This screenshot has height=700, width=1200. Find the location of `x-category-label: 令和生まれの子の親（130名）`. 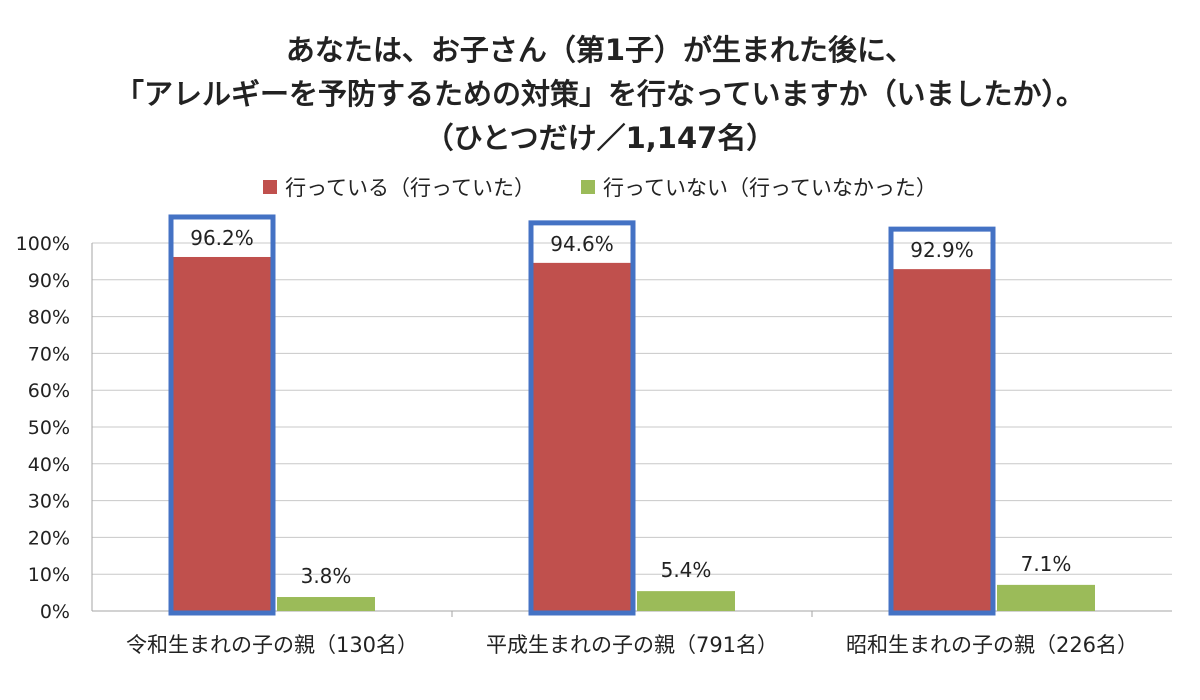

x-category-label: 令和生まれの子の親（130名） is located at coordinates (272, 645).